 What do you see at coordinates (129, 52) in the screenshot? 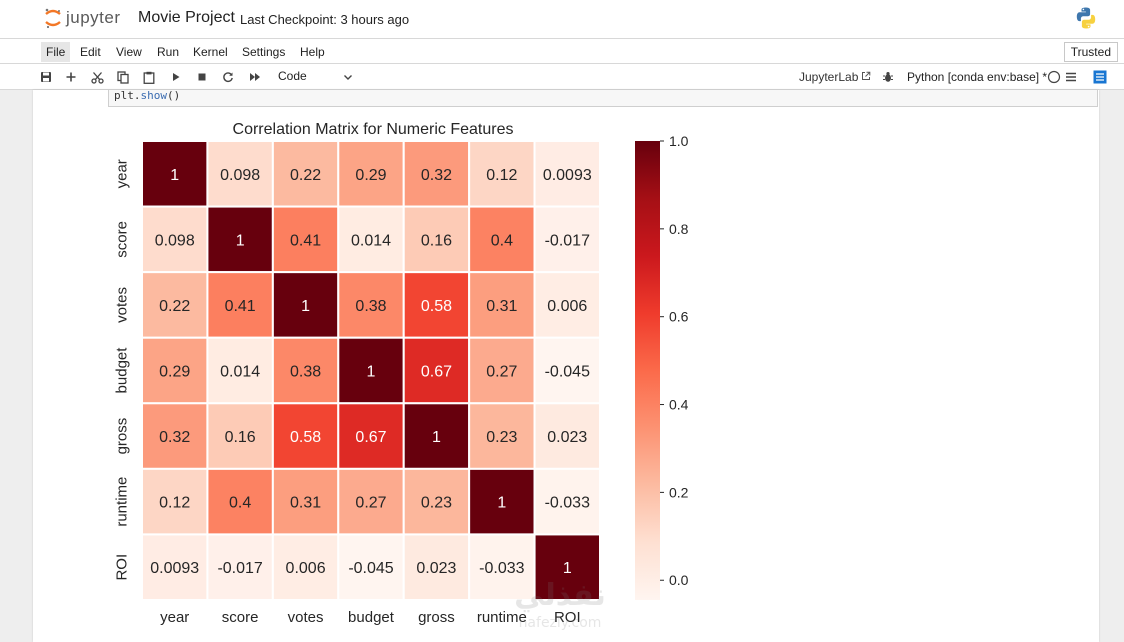
I see `menu-view: View` at bounding box center [129, 52].